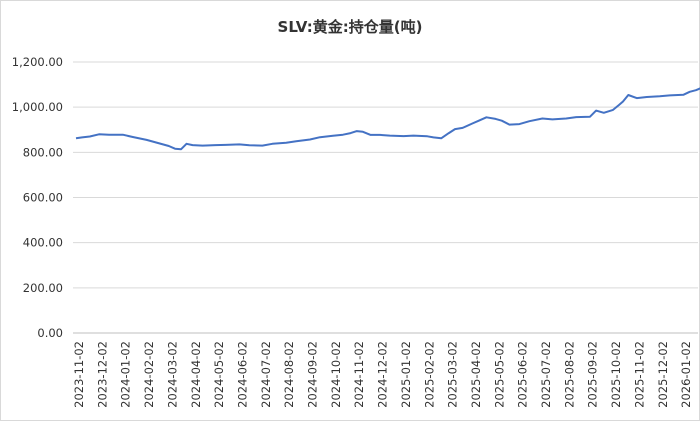 This screenshot has height=421, width=700. I want to click on x-tick-label: 2025-03-02, so click(453, 374).